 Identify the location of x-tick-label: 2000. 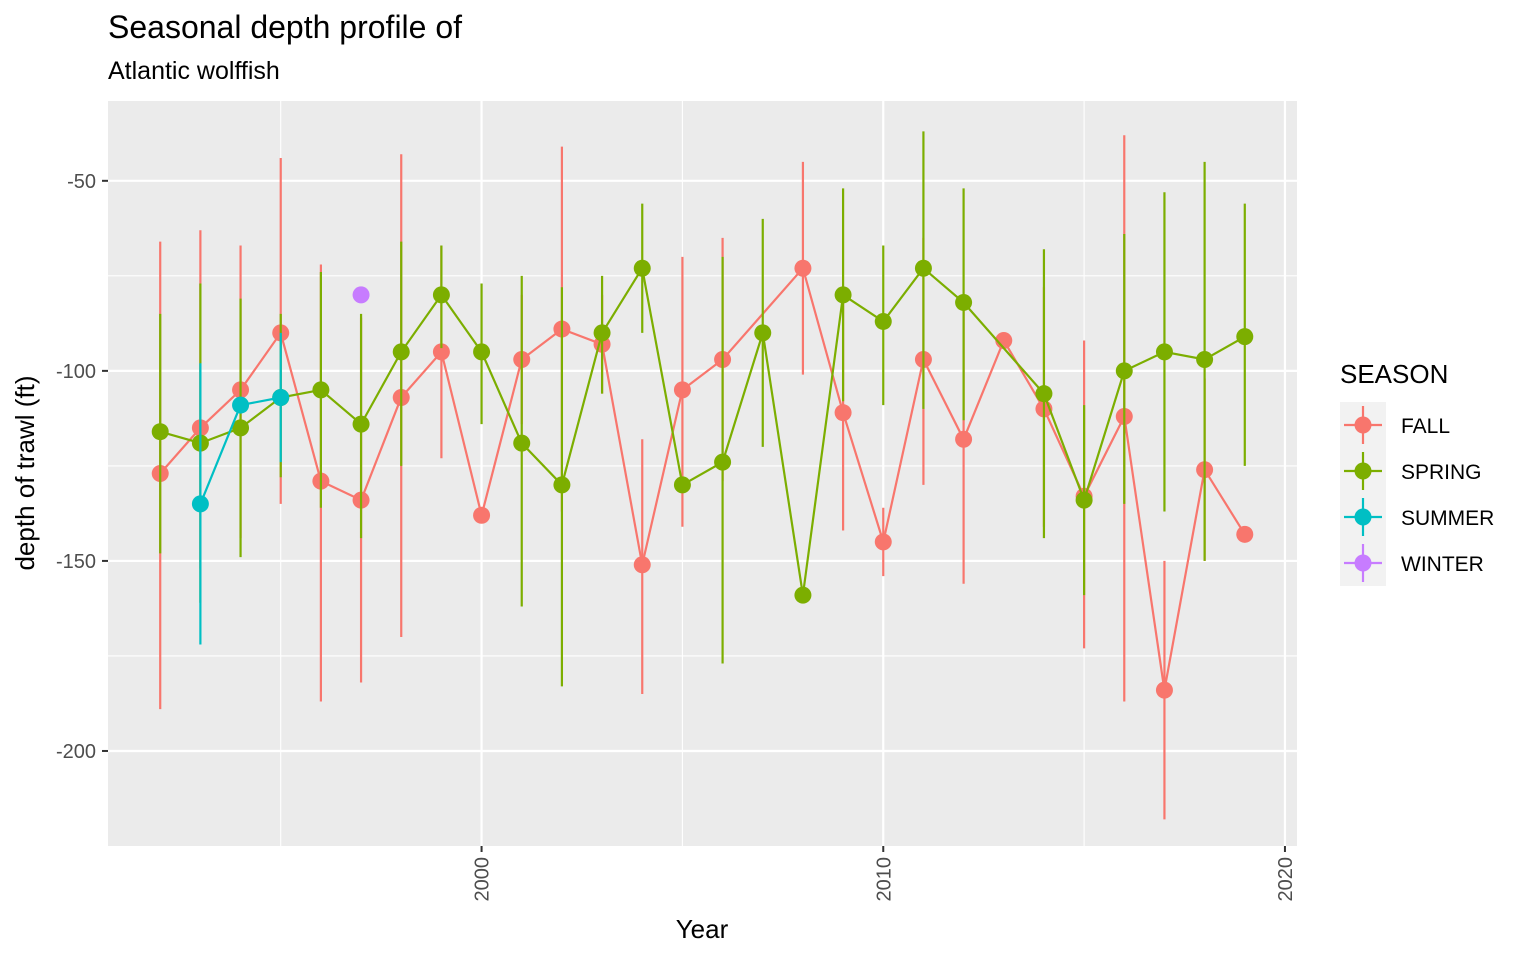
(483, 879).